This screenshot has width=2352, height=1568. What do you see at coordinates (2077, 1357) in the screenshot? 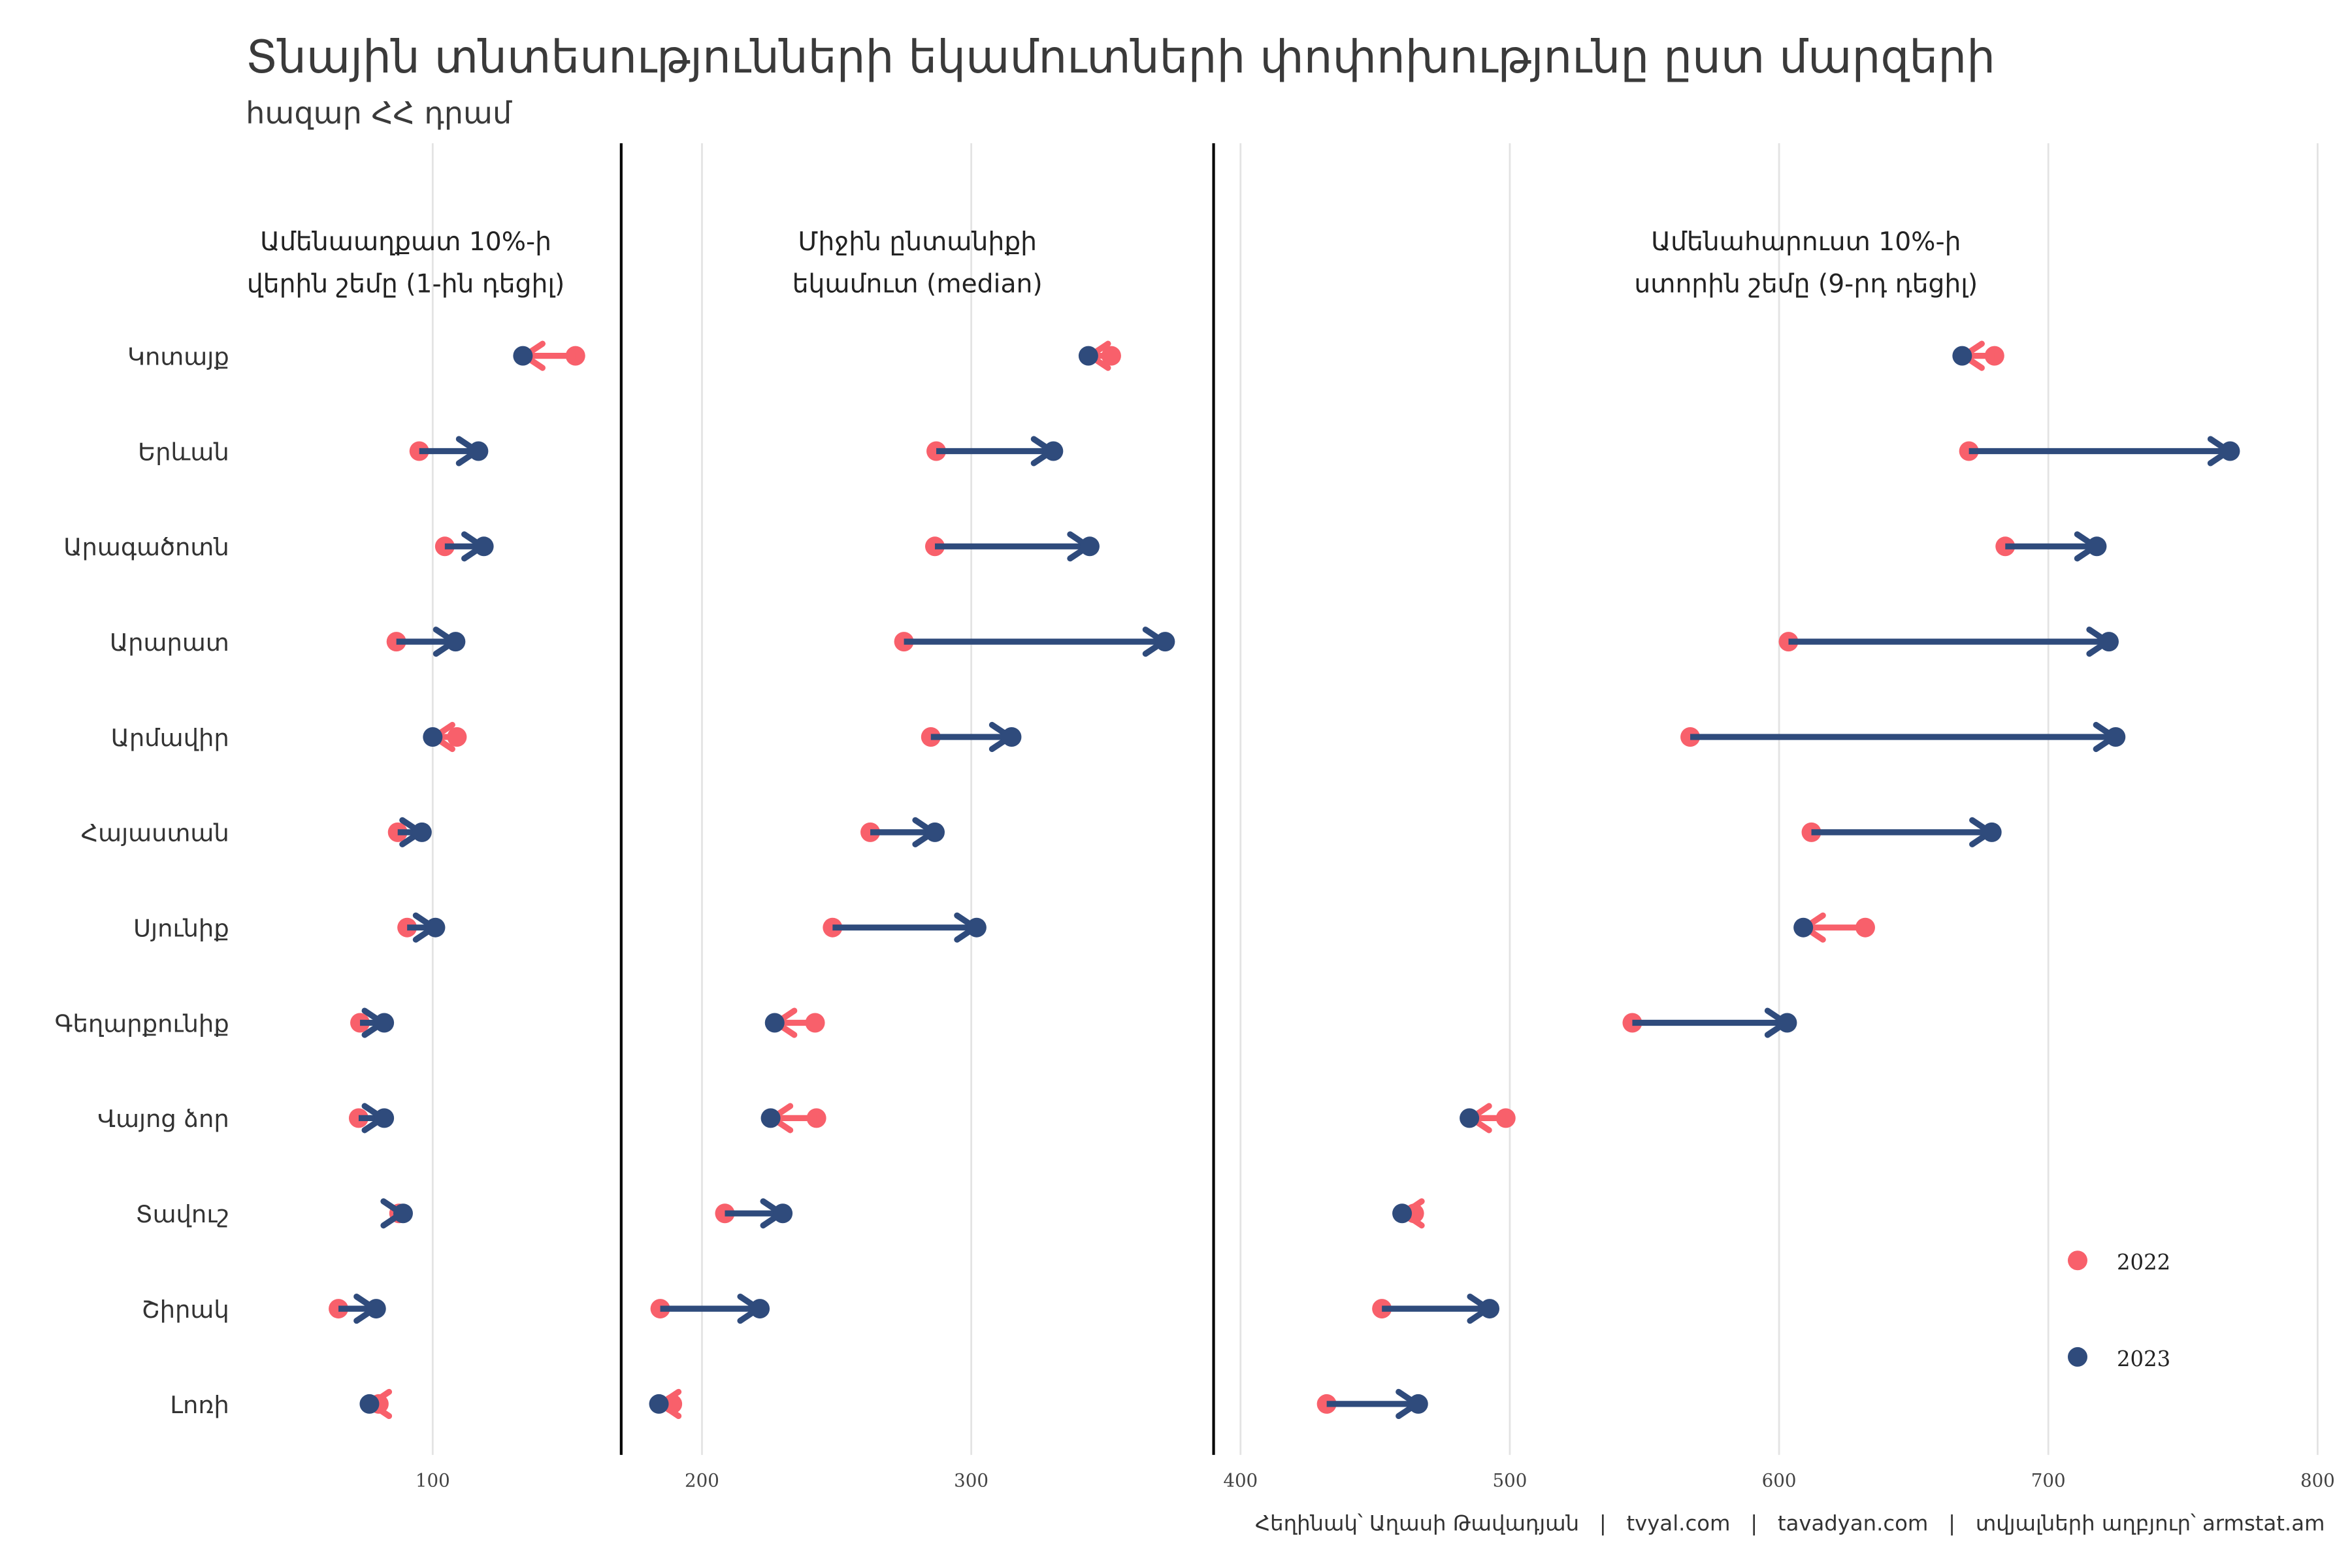
I see `legend-swatch-2023` at bounding box center [2077, 1357].